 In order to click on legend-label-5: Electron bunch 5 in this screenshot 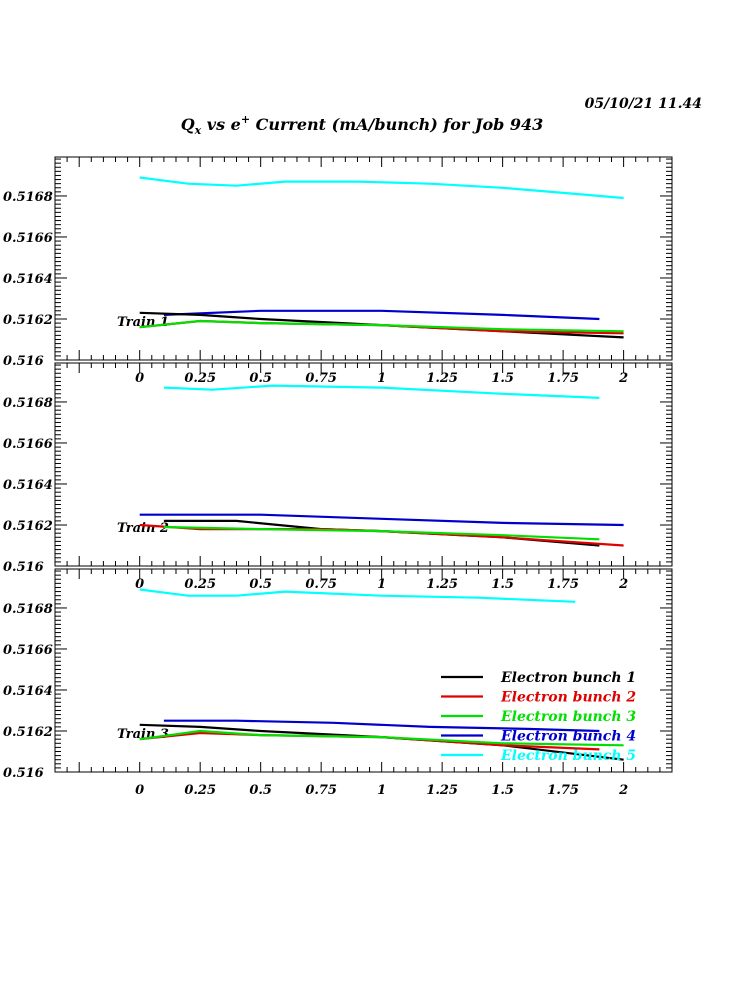, I will do `click(568, 756)`.